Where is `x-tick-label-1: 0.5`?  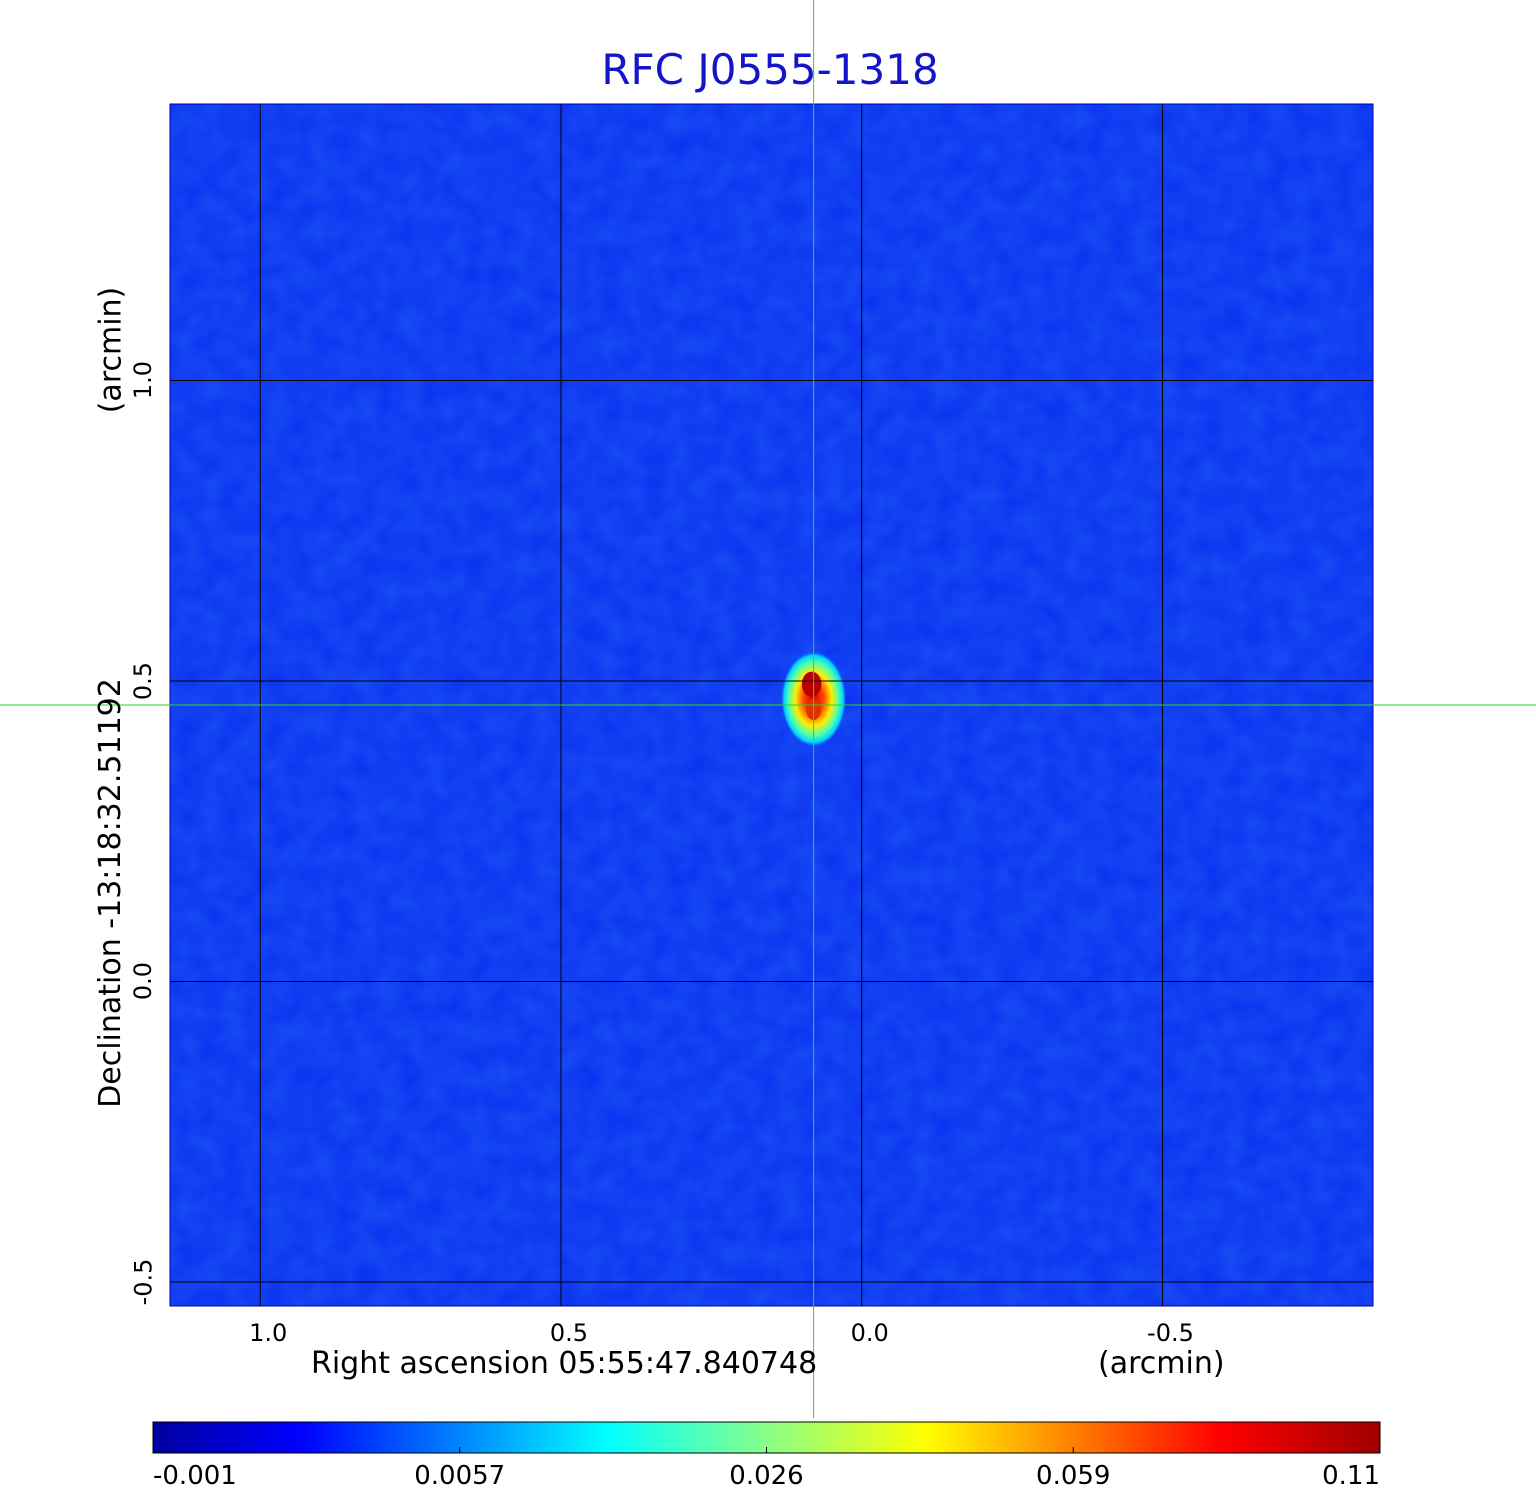 x-tick-label-1: 0.5 is located at coordinates (569, 1333).